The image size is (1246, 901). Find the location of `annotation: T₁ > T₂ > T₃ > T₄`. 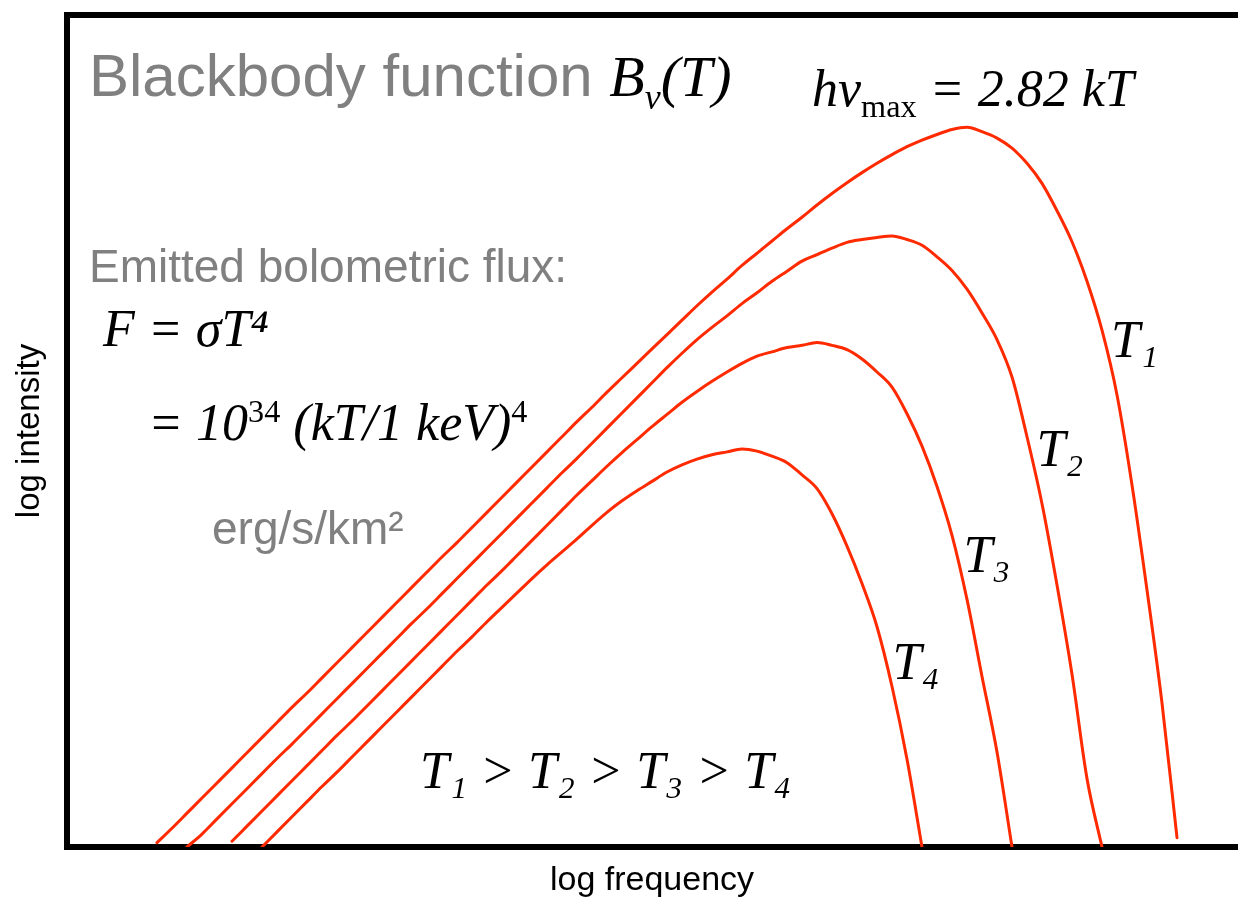

annotation: T₁ > T₂ > T₃ > T₄ is located at coordinates (606, 770).